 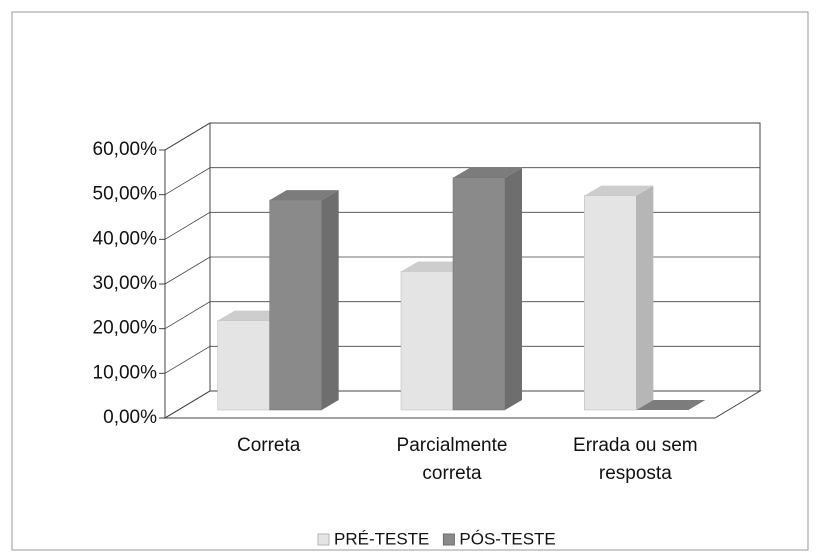 I want to click on legend-label: PRÉ-TESTE, so click(x=381, y=538).